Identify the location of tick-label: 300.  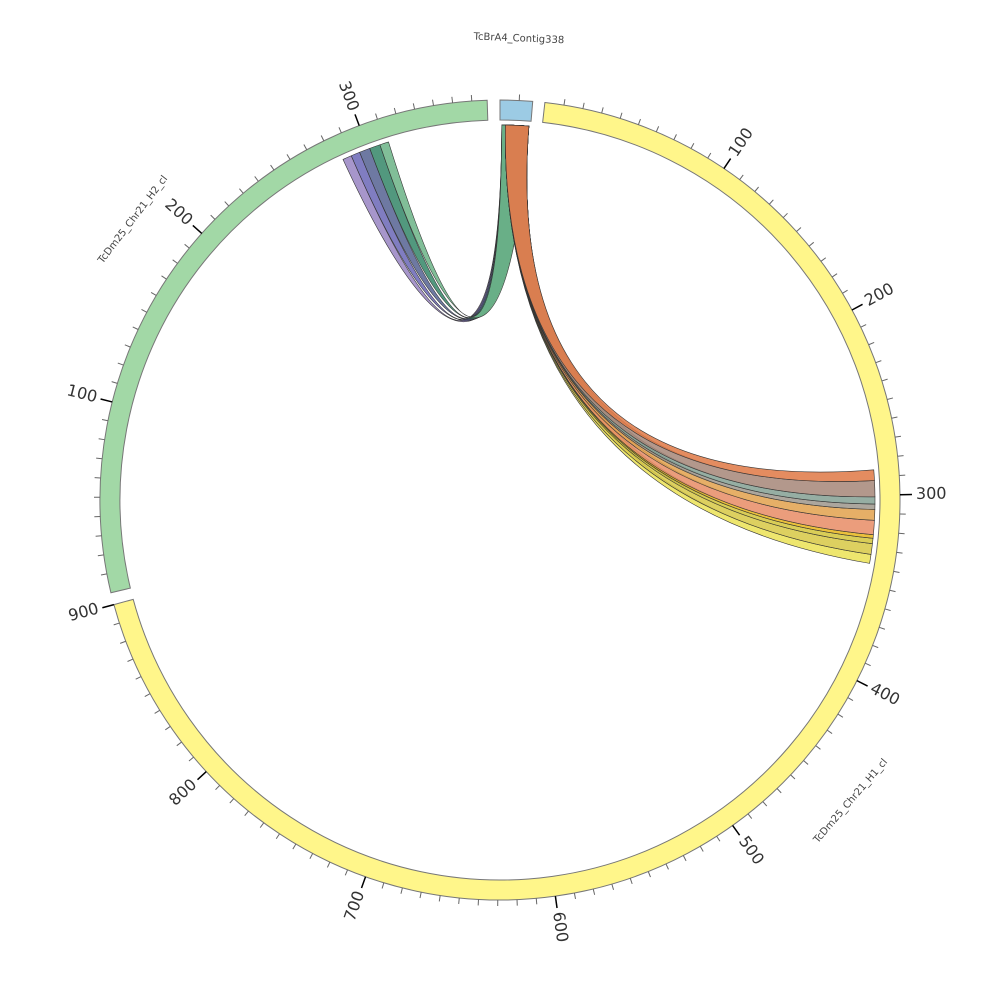
(931, 493).